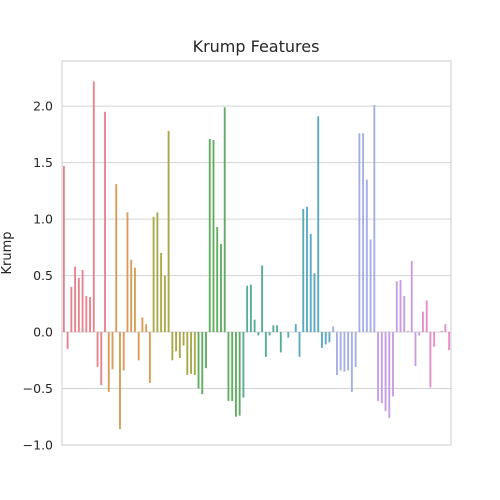 The image size is (500, 500). What do you see at coordinates (43, 219) in the screenshot?
I see `y-tick-label: 1.0` at bounding box center [43, 219].